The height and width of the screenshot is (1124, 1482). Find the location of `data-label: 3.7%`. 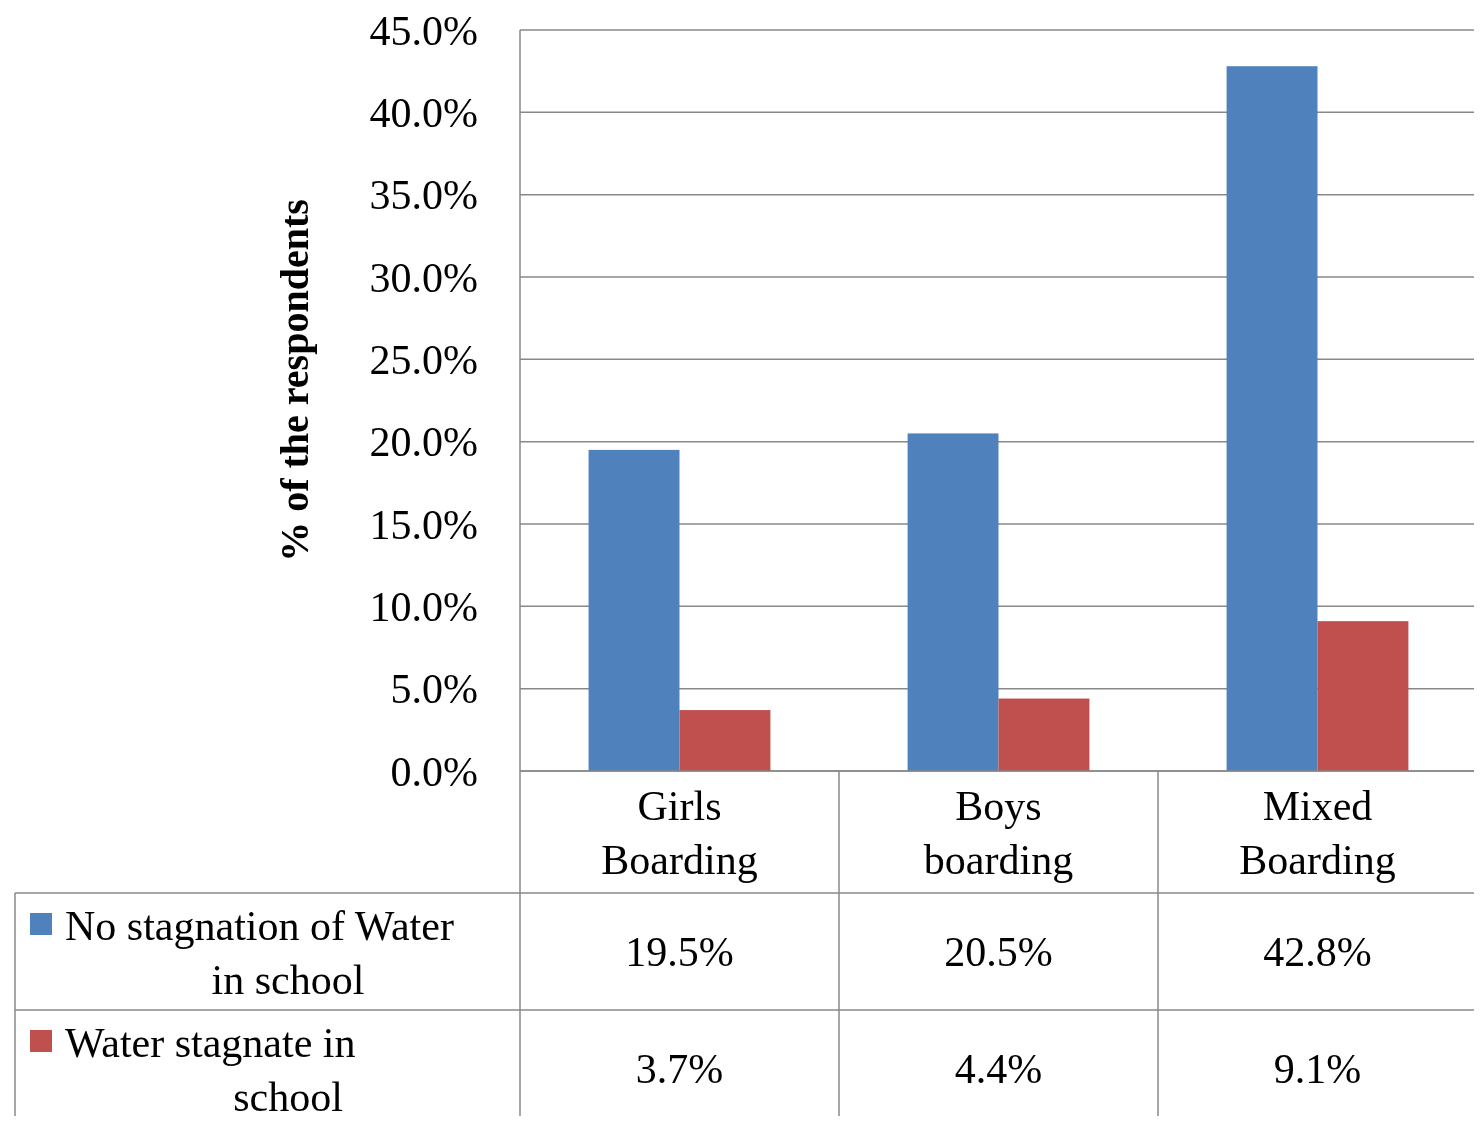

data-label: 3.7% is located at coordinates (679, 1069).